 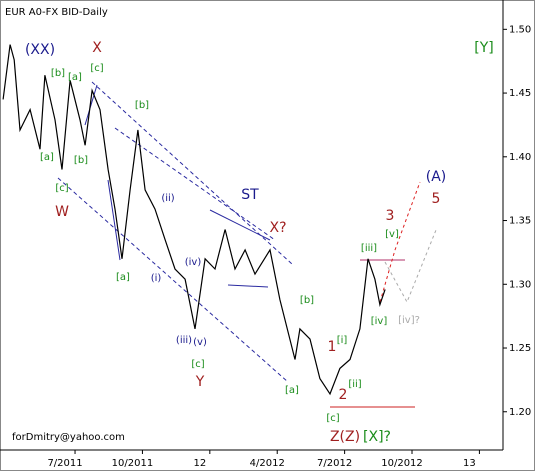 What do you see at coordinates (345, 437) in the screenshot?
I see `wave-label: Z(Z)` at bounding box center [345, 437].